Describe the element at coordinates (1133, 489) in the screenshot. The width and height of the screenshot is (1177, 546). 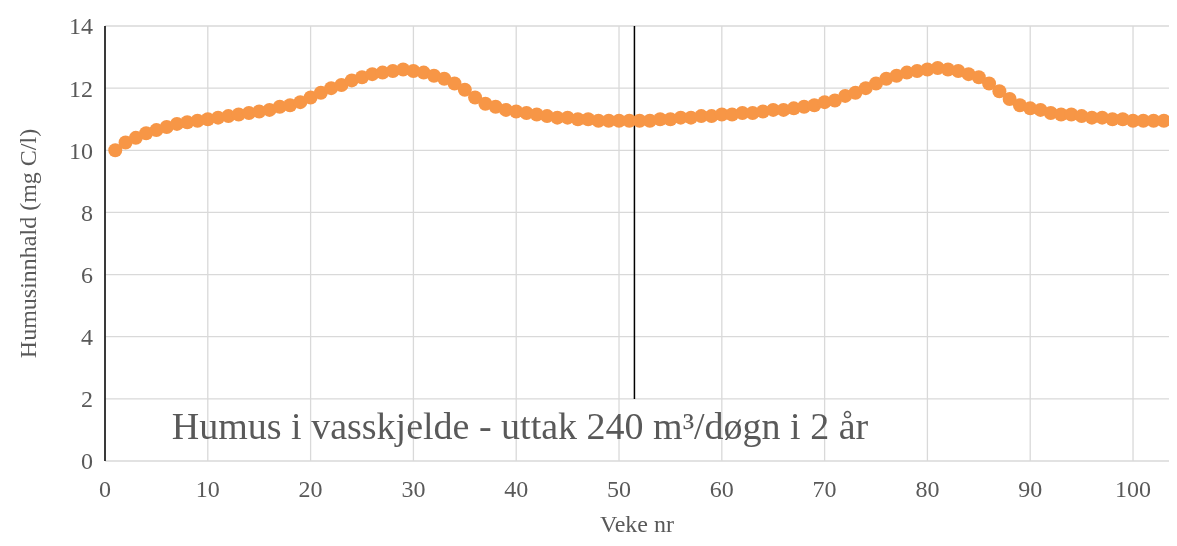
I see `x-tick-label: 100` at that location.